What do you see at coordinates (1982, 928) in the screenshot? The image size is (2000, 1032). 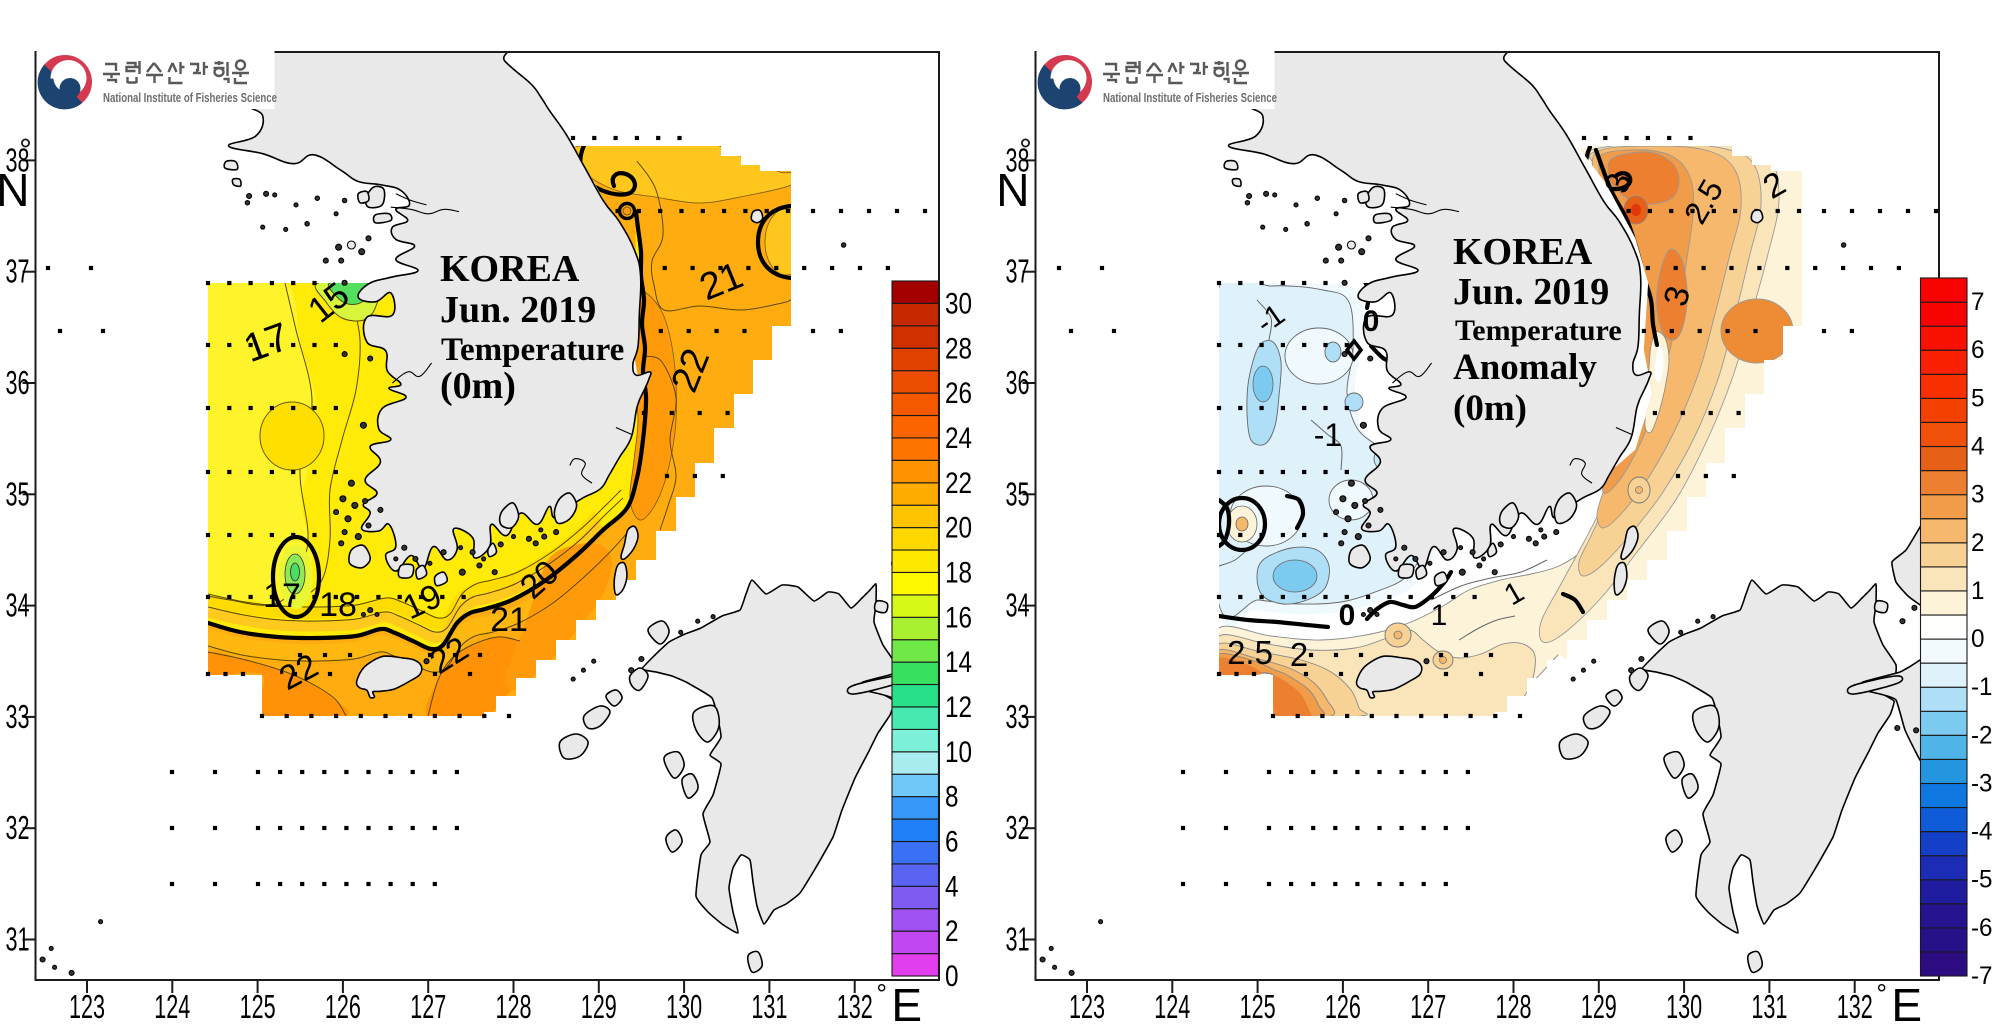 I see `svg-text: -6` at bounding box center [1982, 928].